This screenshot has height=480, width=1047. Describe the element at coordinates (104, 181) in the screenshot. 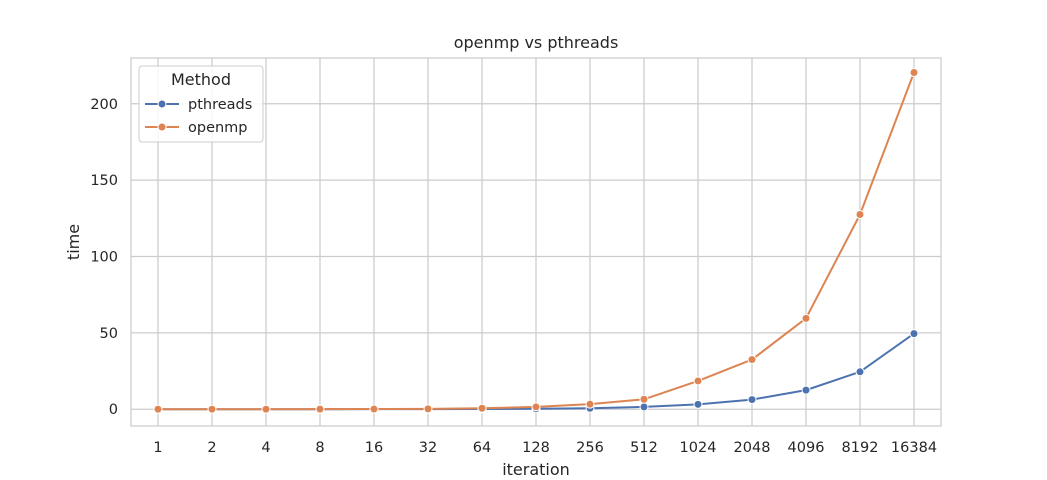

I see `y-tick-label: 150` at that location.